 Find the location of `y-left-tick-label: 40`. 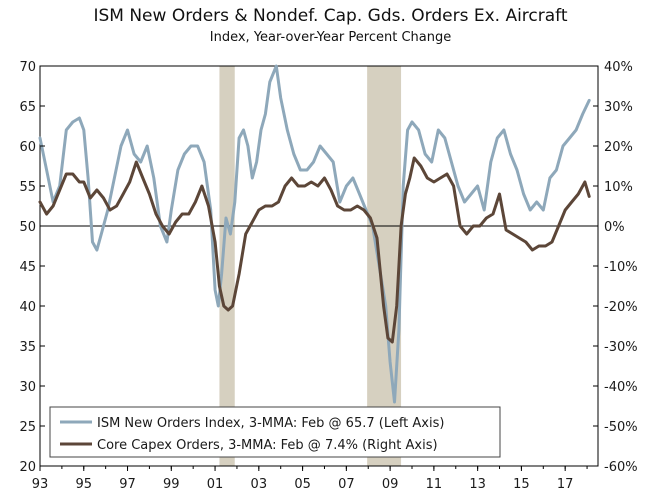

y-left-tick-label: 40 is located at coordinates (27, 307).